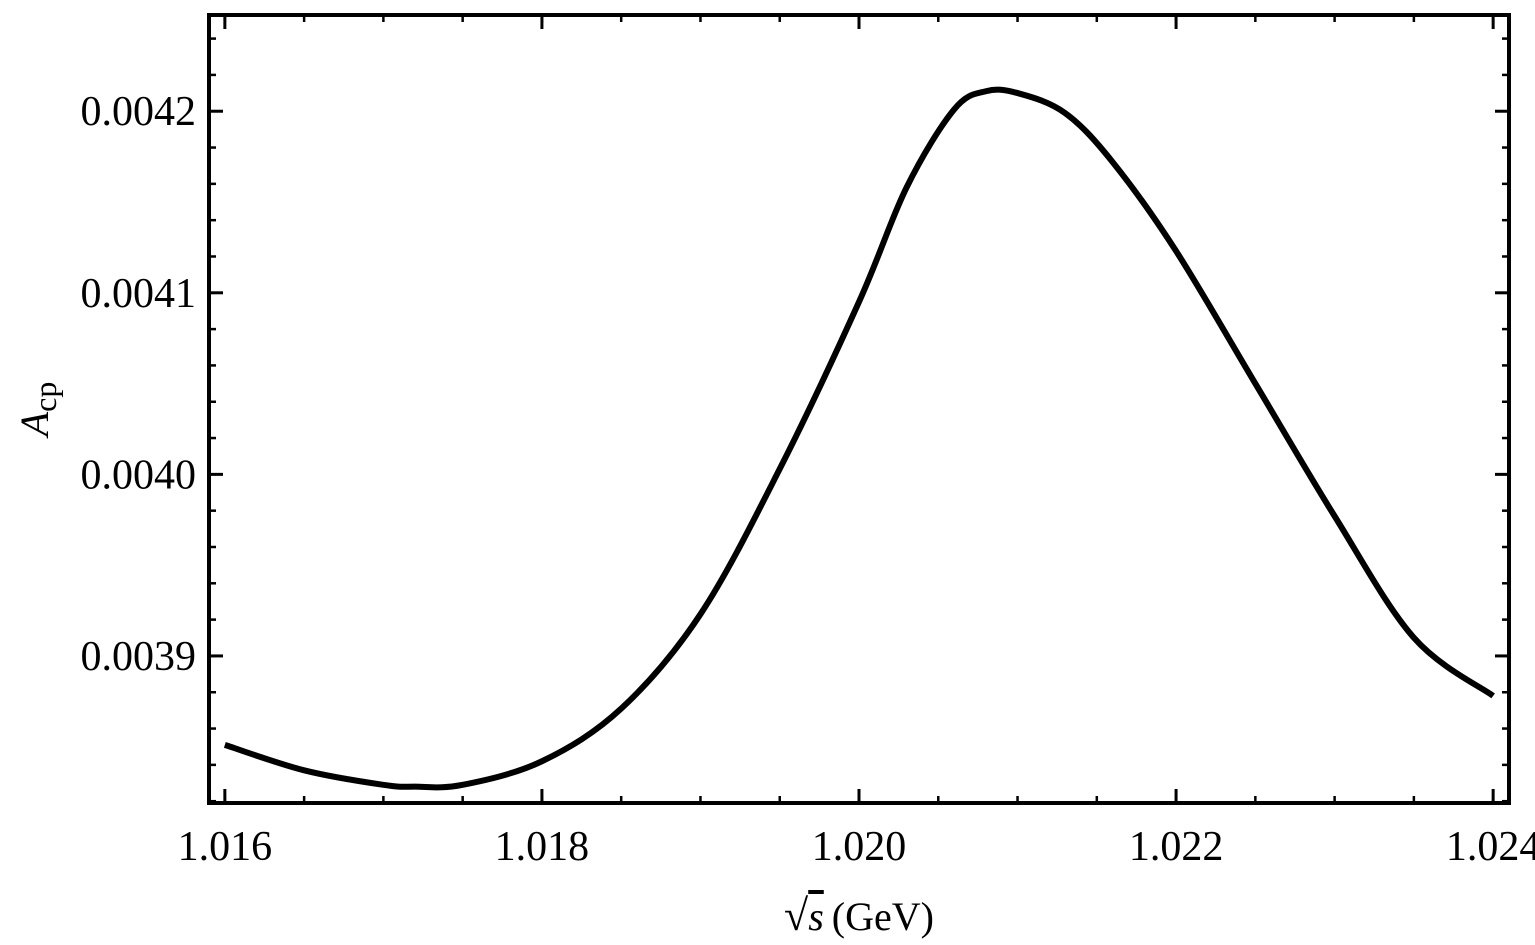 This screenshot has height=945, width=1535. Describe the element at coordinates (139, 112) in the screenshot. I see `y-tick-label: 0.0042` at that location.